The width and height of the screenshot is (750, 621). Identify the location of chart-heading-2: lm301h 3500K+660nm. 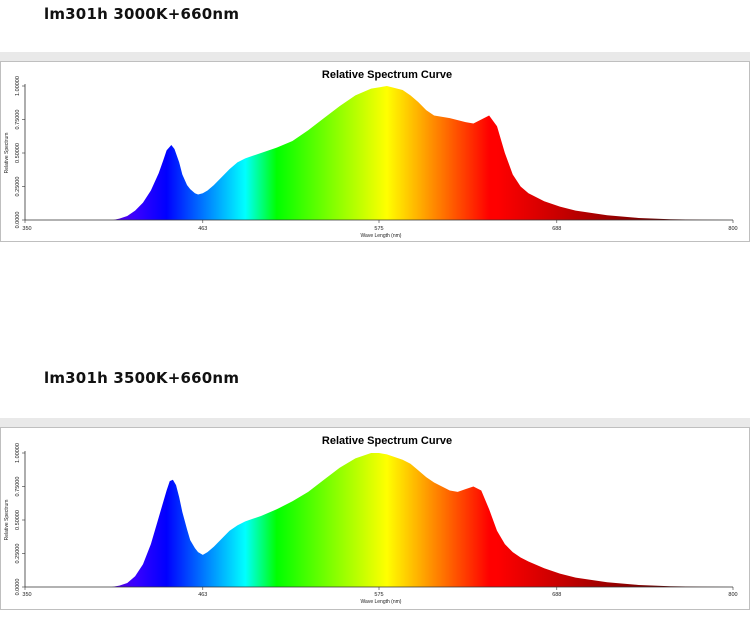
(142, 378).